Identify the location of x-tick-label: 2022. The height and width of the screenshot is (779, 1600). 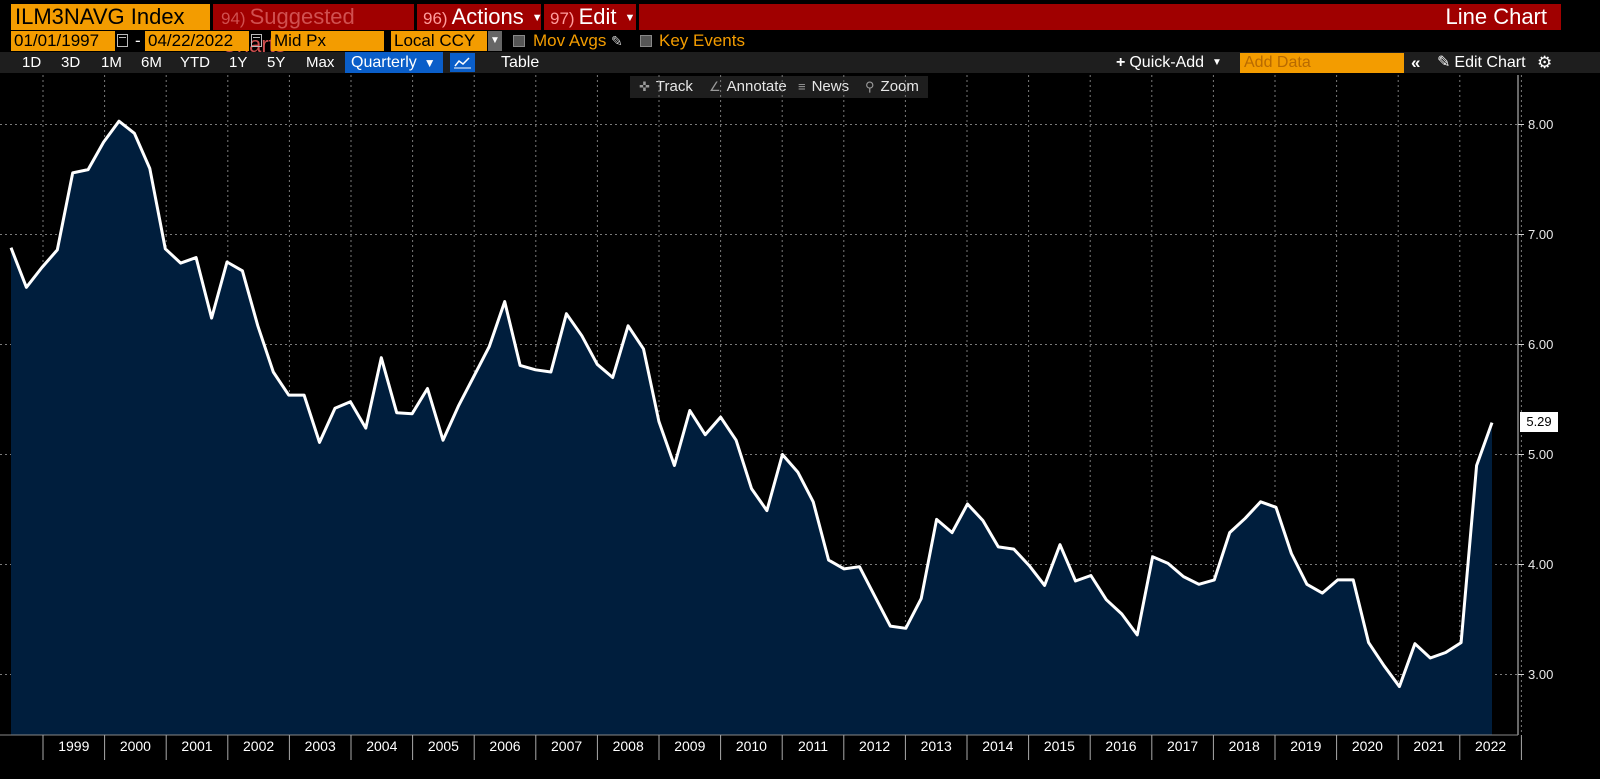
(1491, 746).